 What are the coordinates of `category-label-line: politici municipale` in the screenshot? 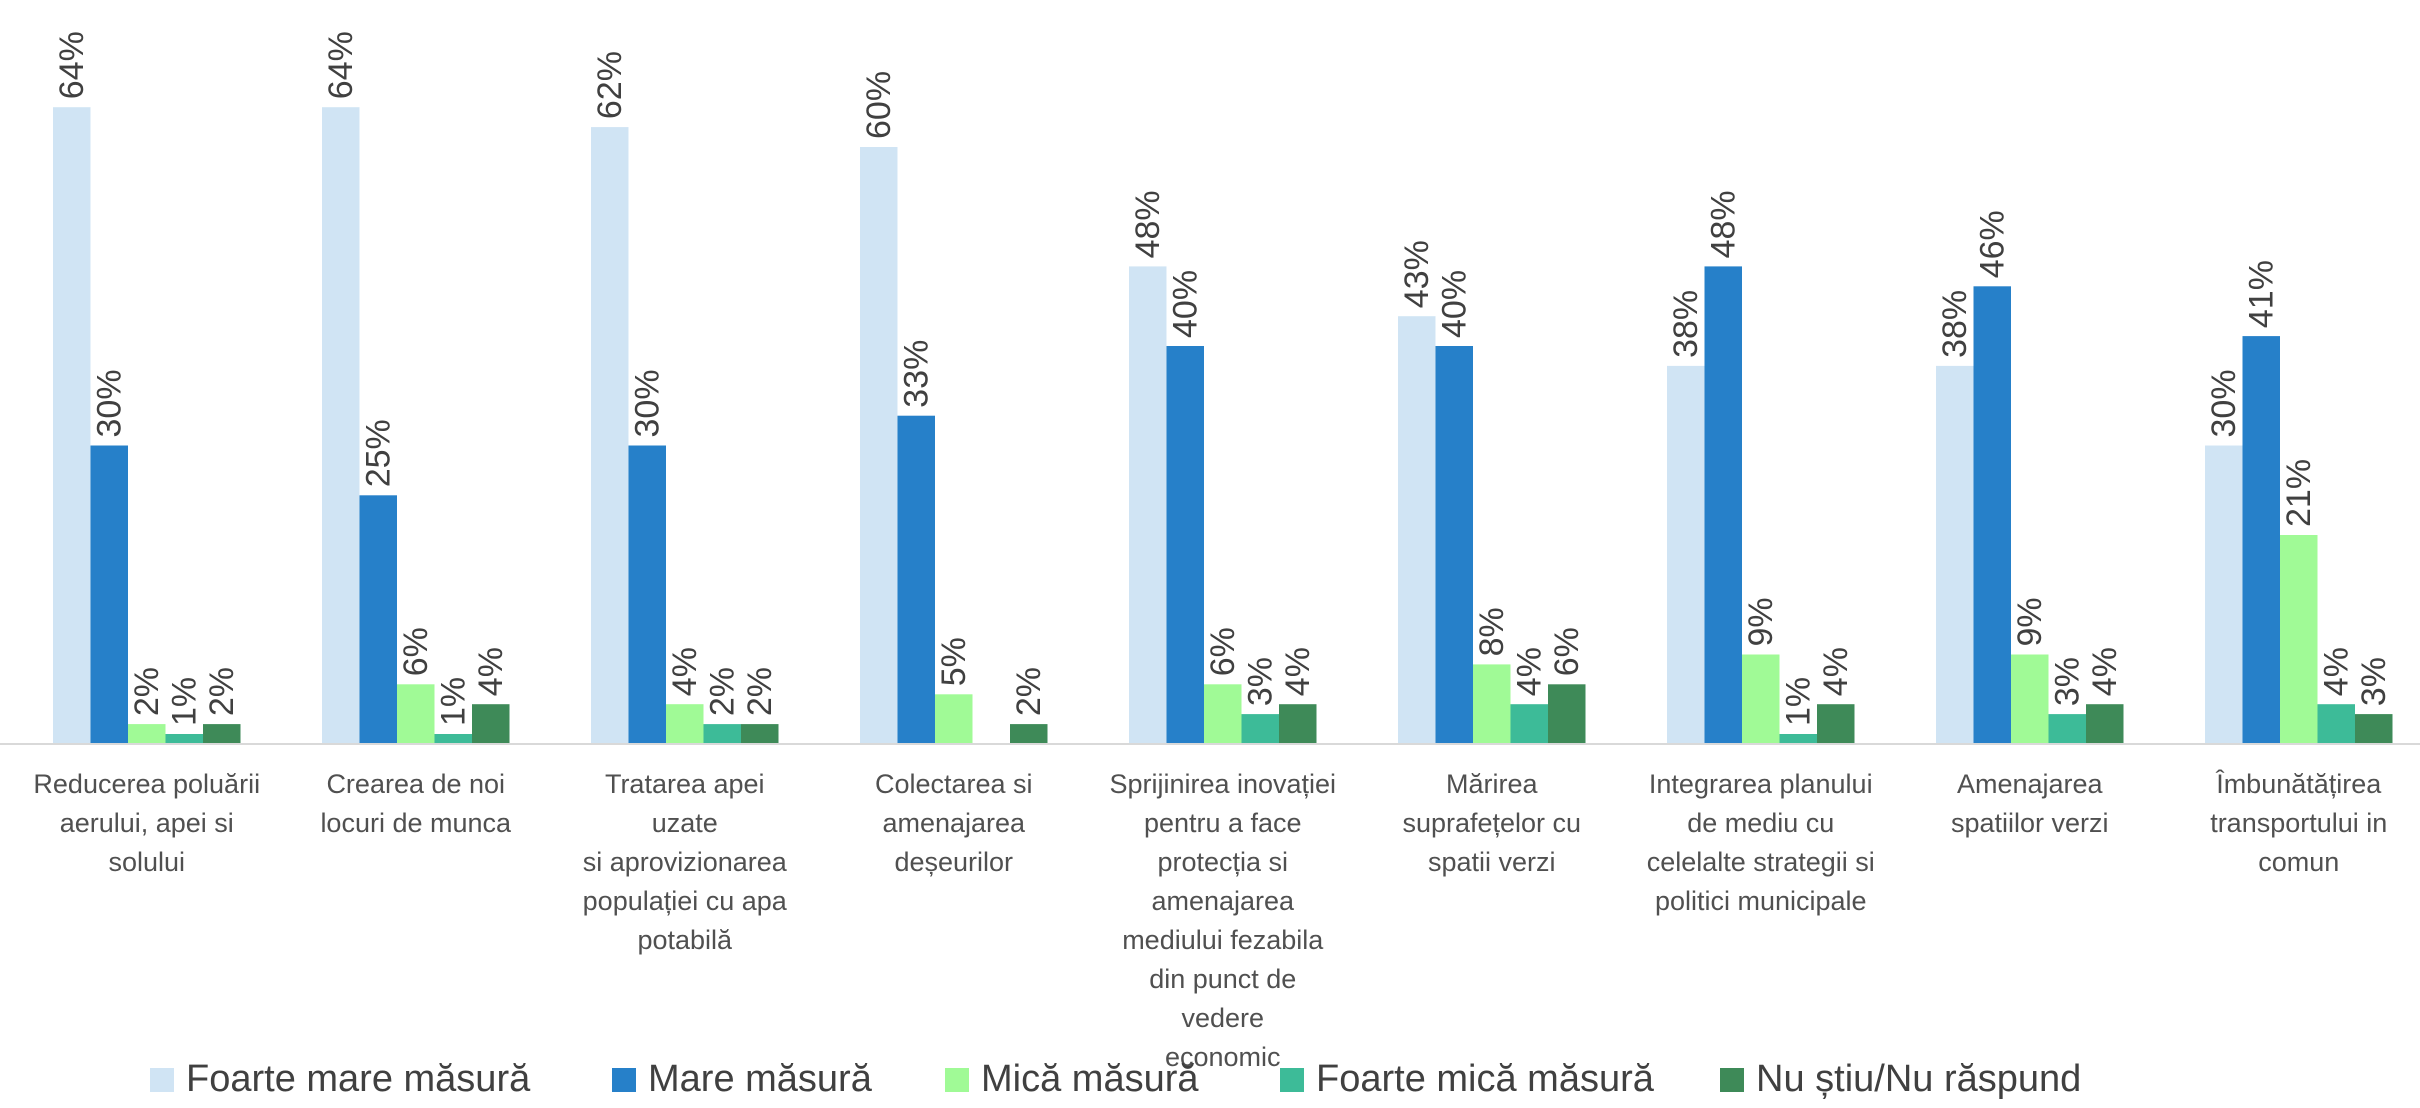 It's located at (1760, 901).